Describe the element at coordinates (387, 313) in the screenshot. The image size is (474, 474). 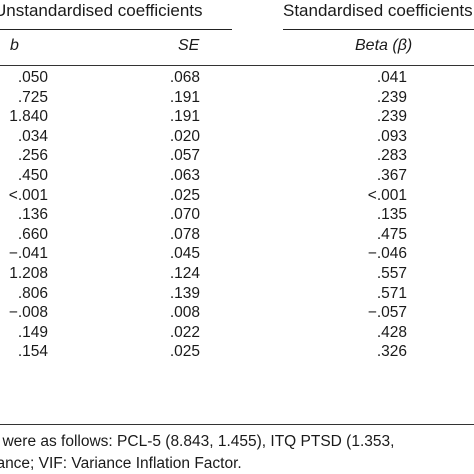
I see `cell-beta: −.057` at that location.